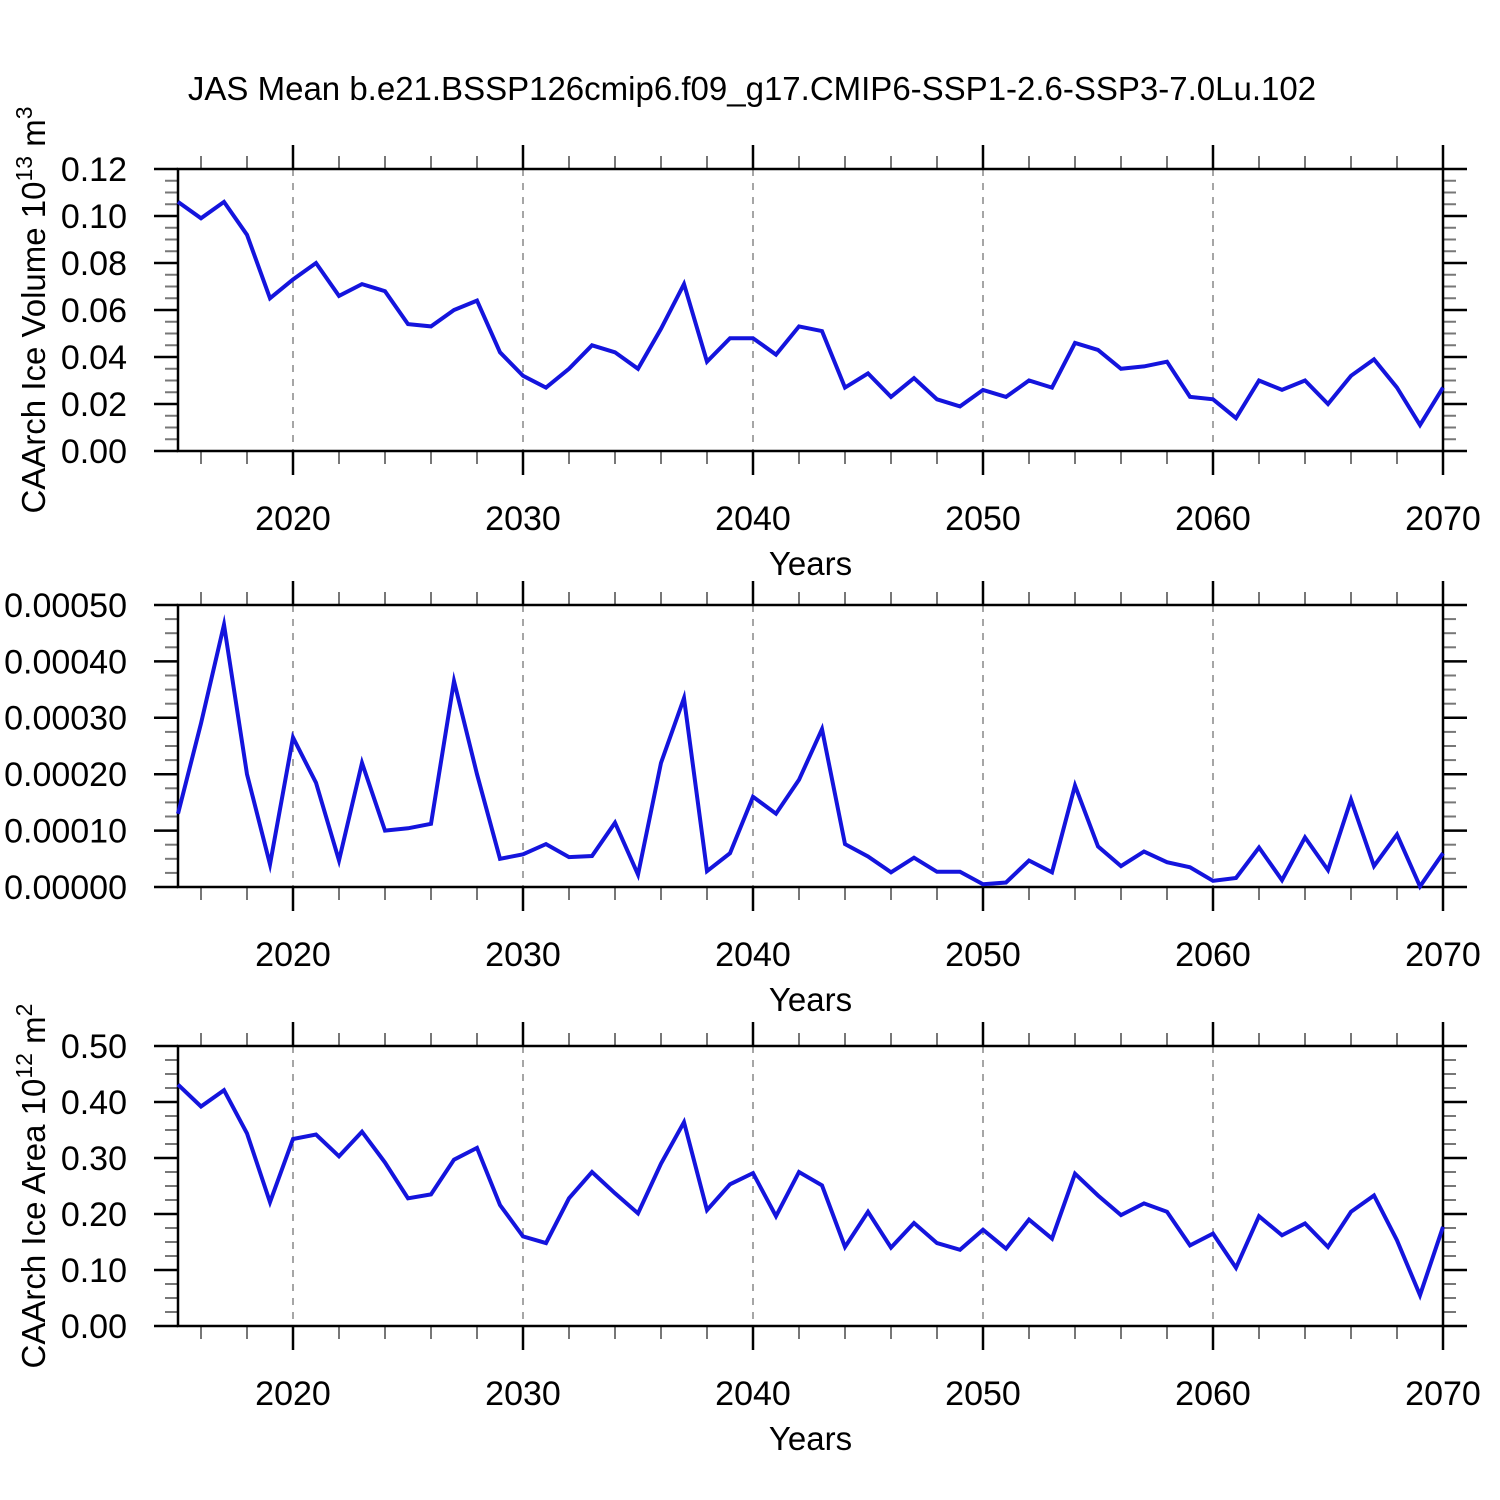 The height and width of the screenshot is (1500, 1500). What do you see at coordinates (31, 309) in the screenshot?
I see `y-axis-title: CAArch Ice Volume 1013 m3` at bounding box center [31, 309].